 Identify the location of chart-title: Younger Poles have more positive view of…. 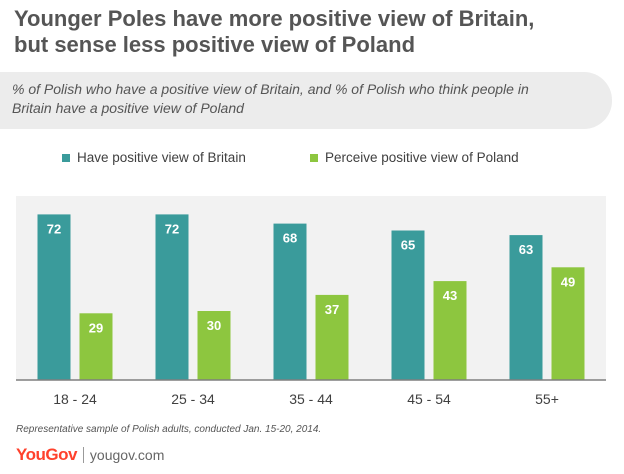
(314, 32).